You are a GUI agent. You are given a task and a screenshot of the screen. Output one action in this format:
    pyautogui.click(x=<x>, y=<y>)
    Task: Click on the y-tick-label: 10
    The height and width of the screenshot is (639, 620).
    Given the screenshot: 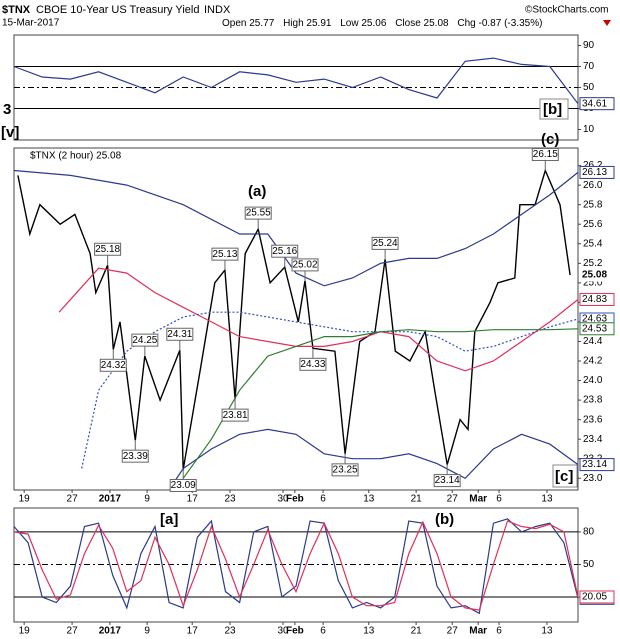 What is the action you would take?
    pyautogui.click(x=589, y=129)
    